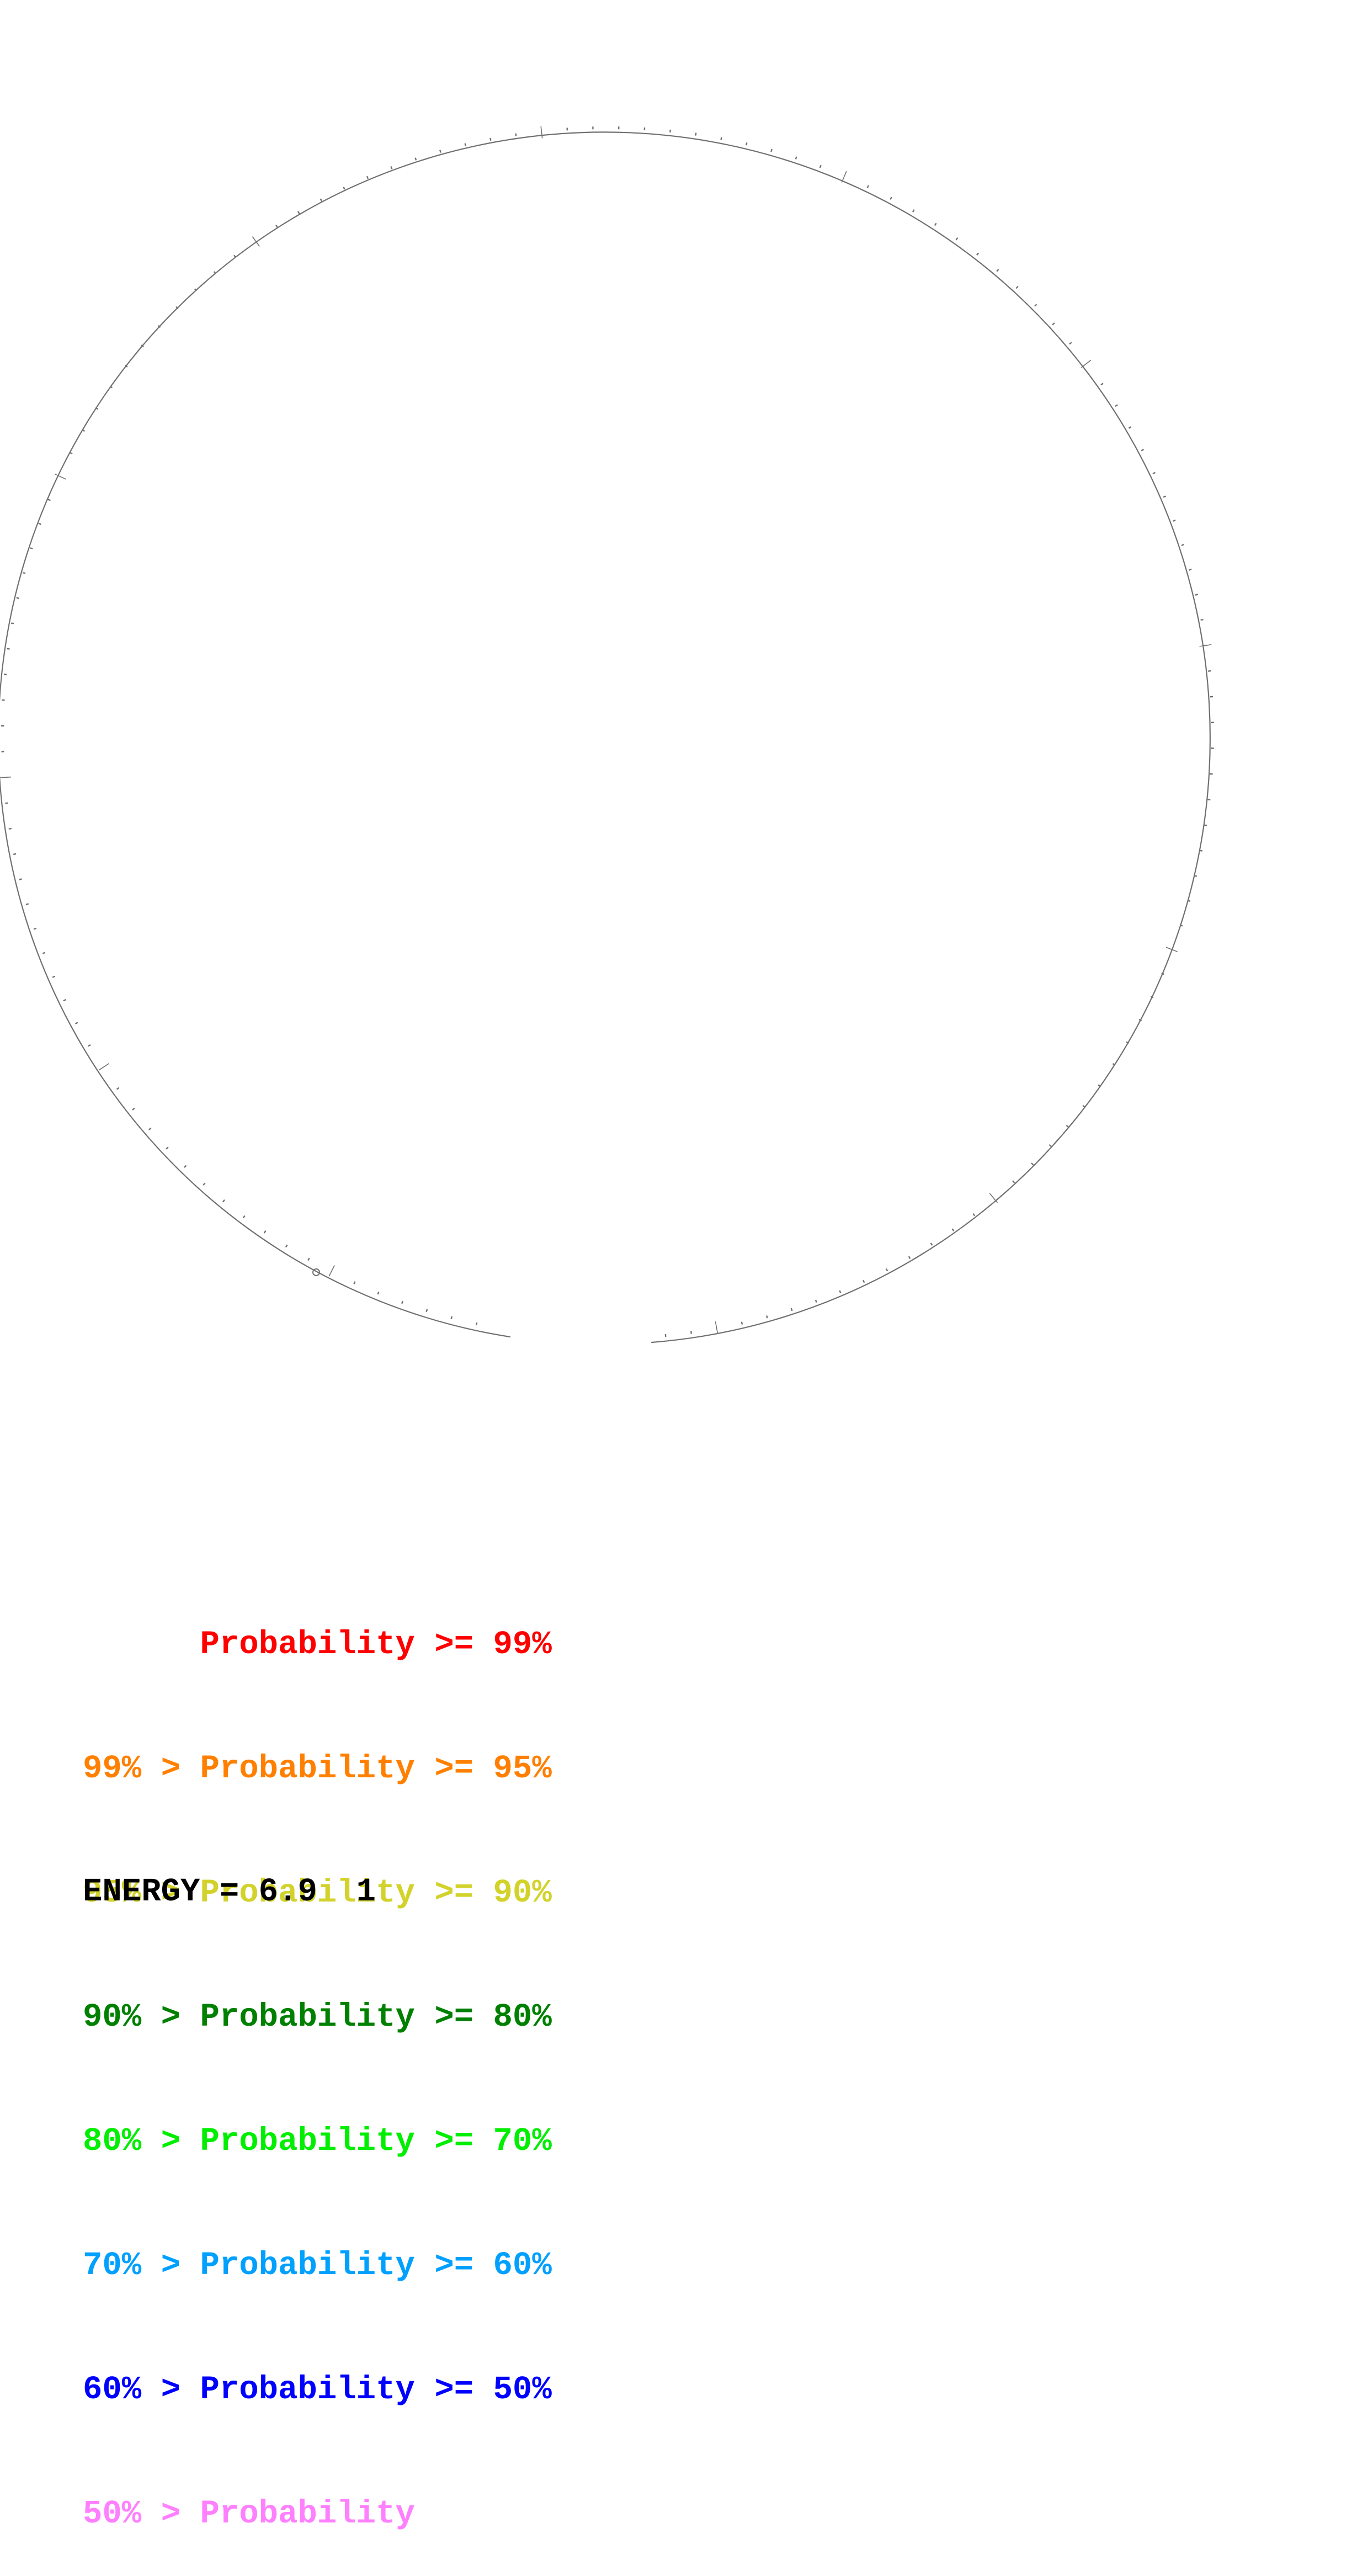 This screenshot has height=2576, width=1368. Describe the element at coordinates (317, 2389) in the screenshot. I see `legend-item: 60% > Probability >= 50%` at that location.